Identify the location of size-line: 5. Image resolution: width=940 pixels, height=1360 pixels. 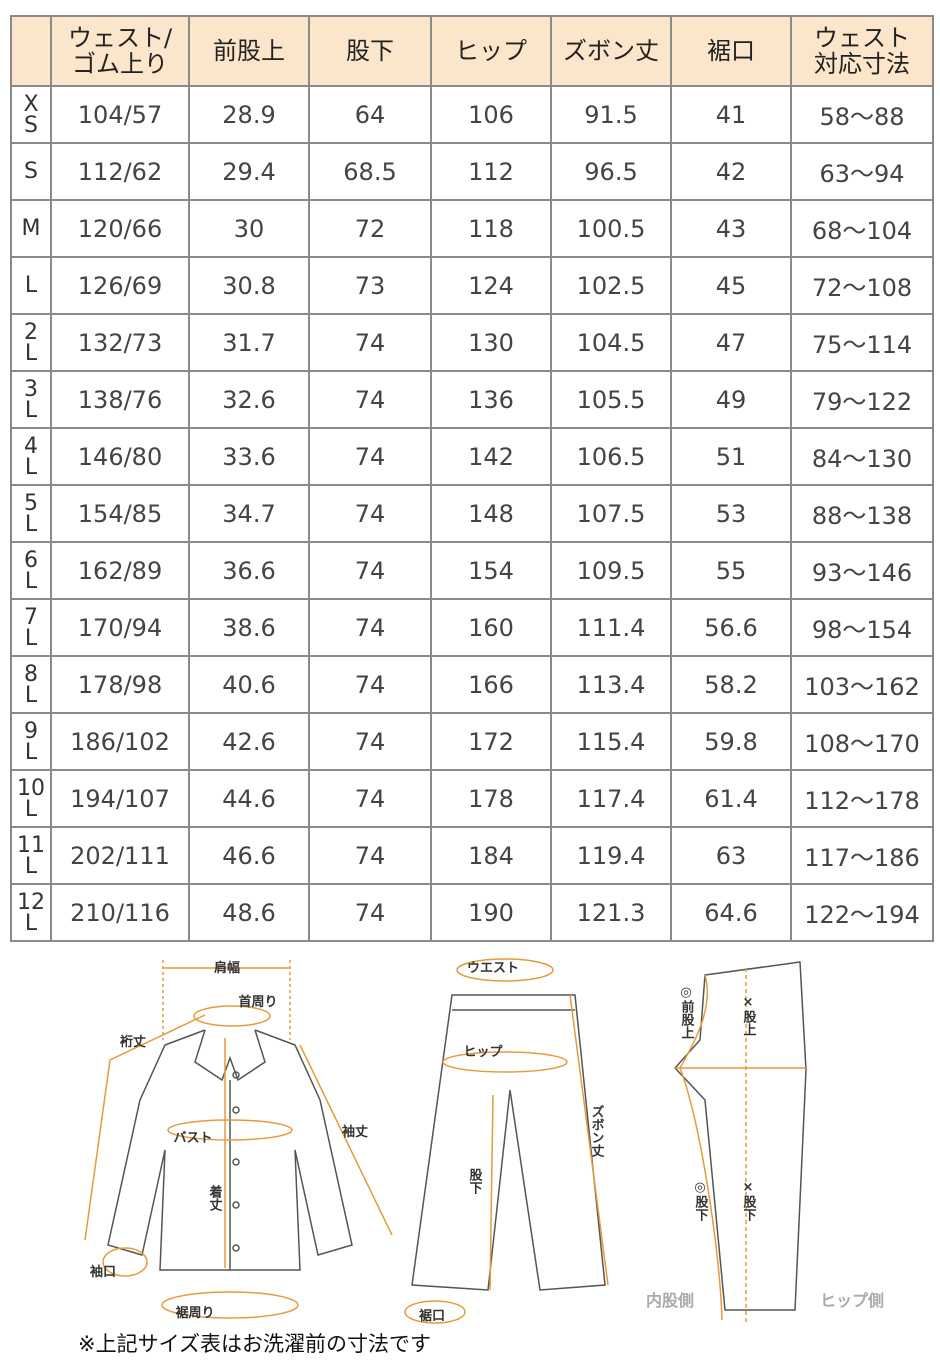
(31, 503).